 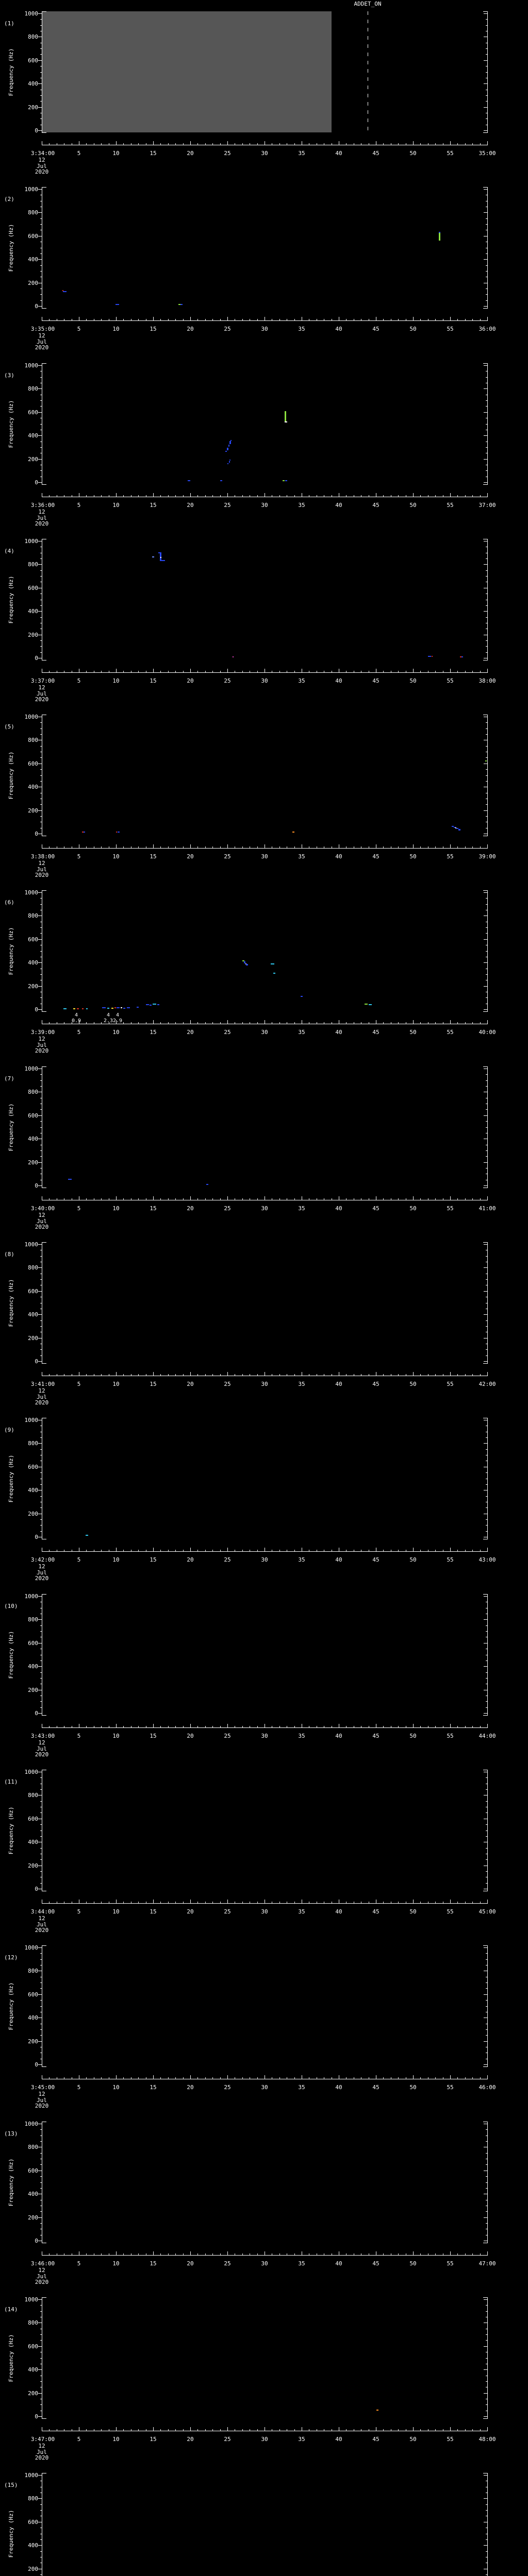 I want to click on y-tick-label: 200, so click(x=33, y=283).